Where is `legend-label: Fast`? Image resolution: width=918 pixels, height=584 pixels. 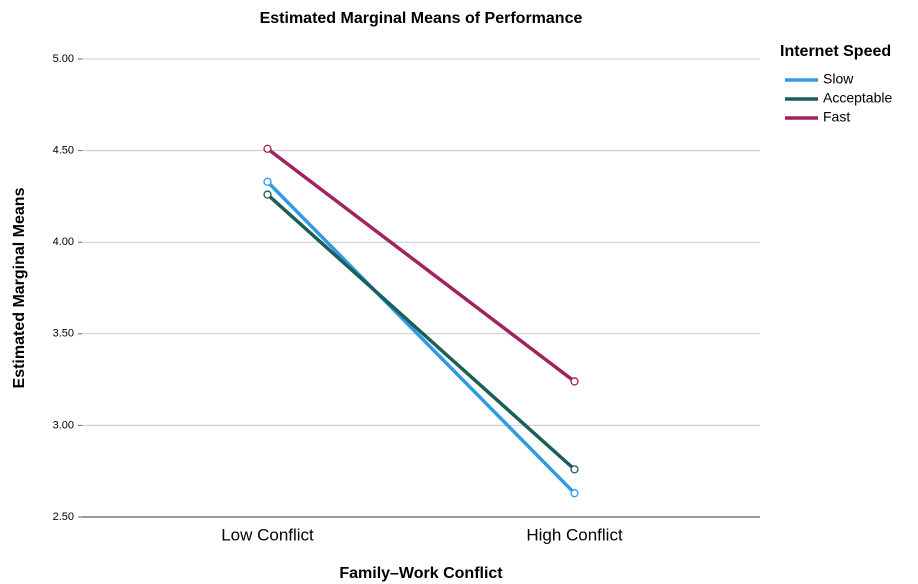
legend-label: Fast is located at coordinates (836, 117).